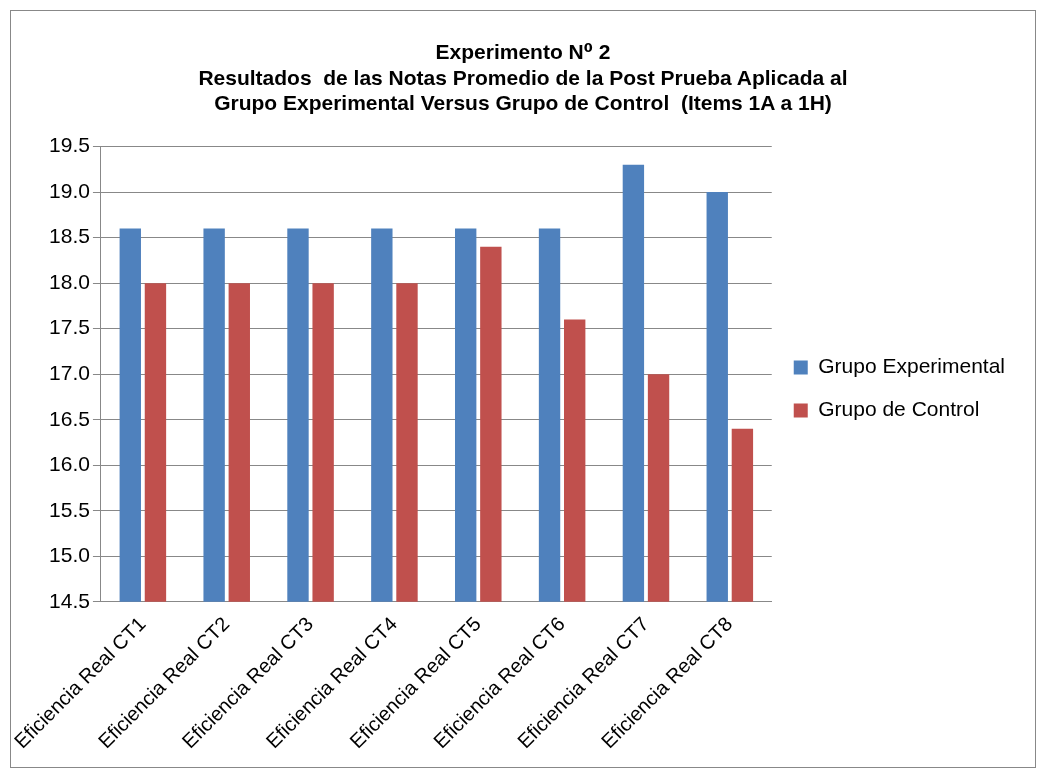 The width and height of the screenshot is (1046, 778). I want to click on y-tick-label: 15.0, so click(69, 555).